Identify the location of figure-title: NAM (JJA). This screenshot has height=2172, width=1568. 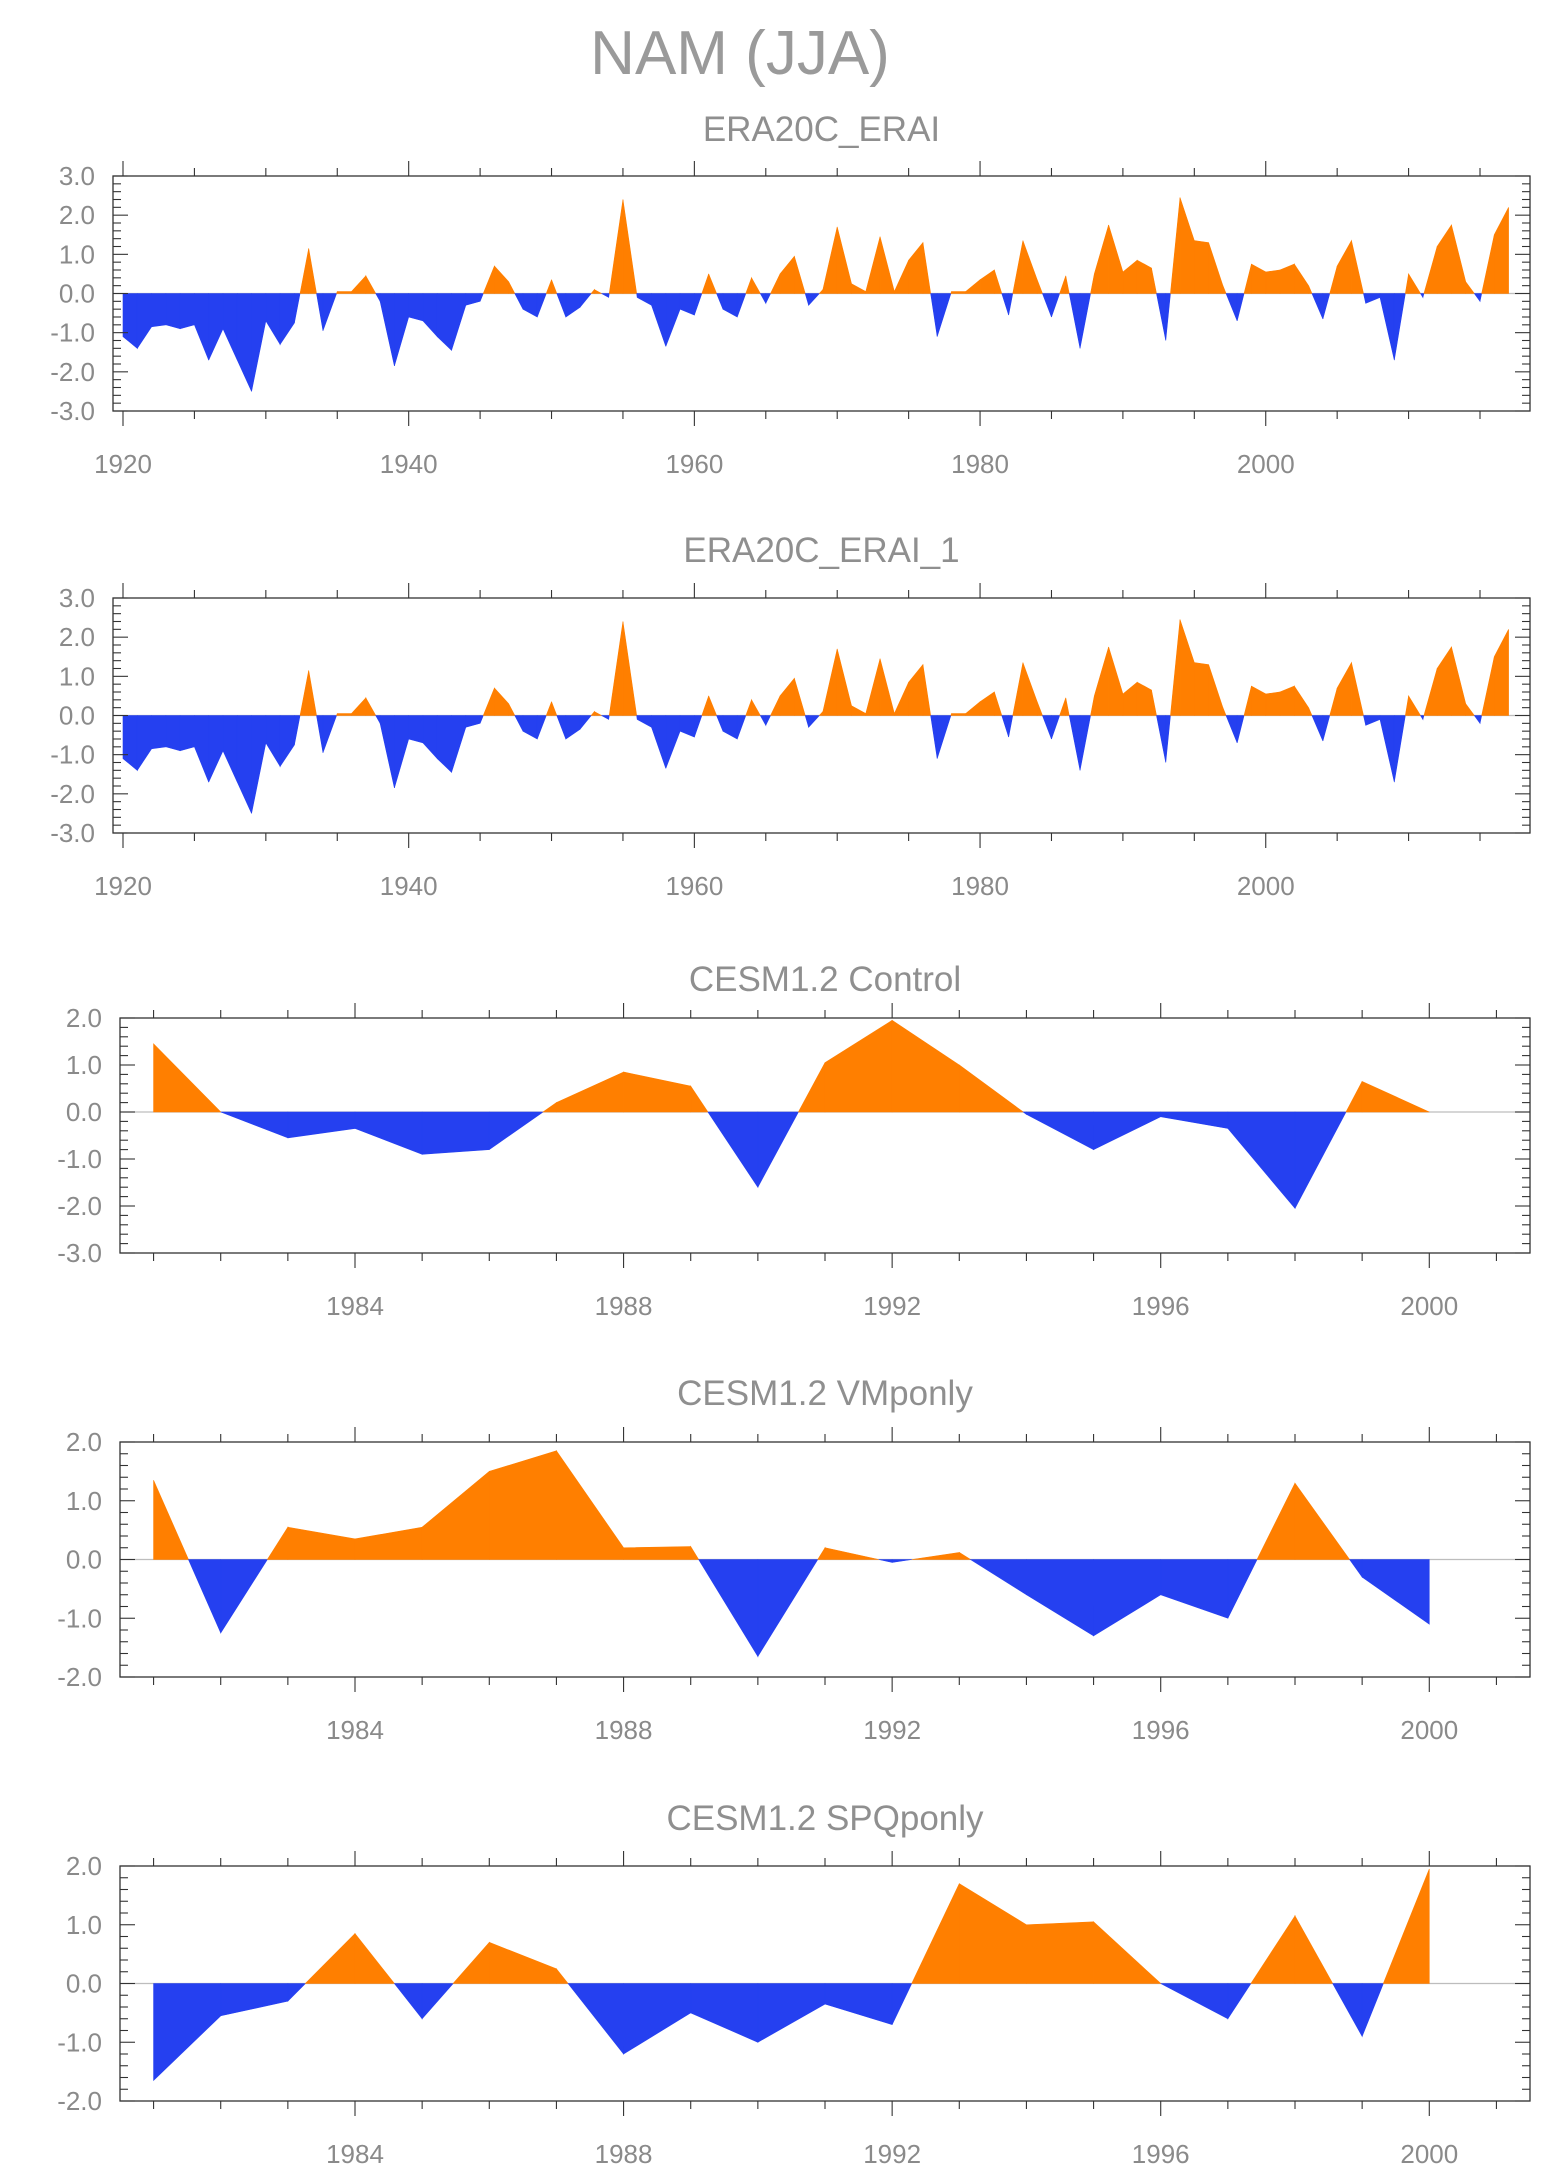
(740, 53).